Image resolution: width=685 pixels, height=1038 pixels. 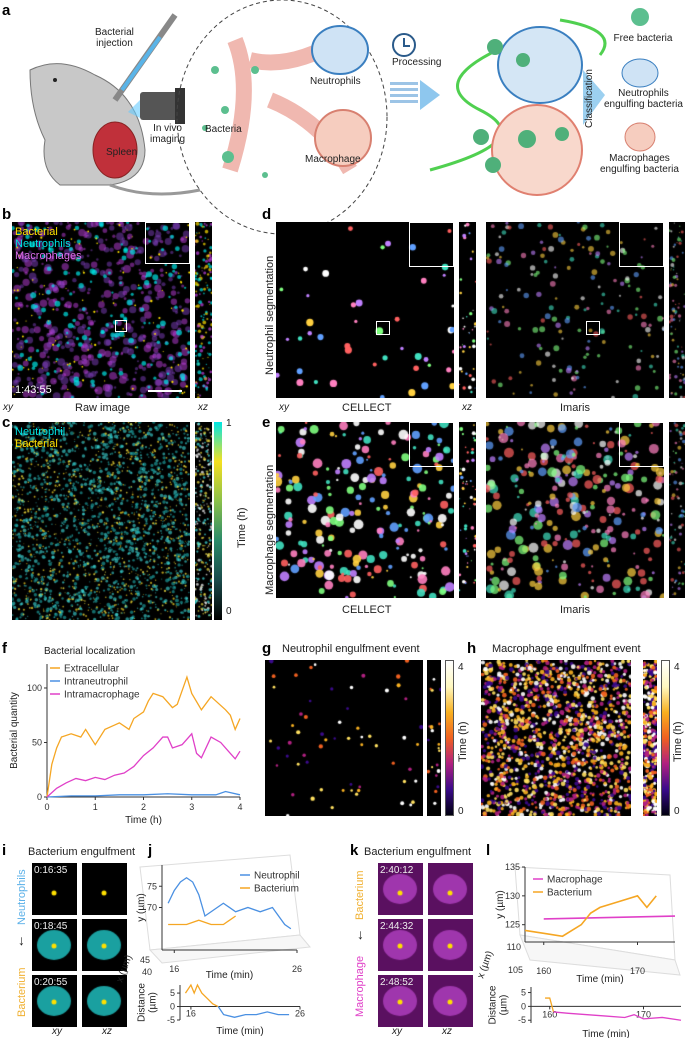 What do you see at coordinates (678, 741) in the screenshot?
I see `colorbar-label-h: Time (h)` at bounding box center [678, 741].